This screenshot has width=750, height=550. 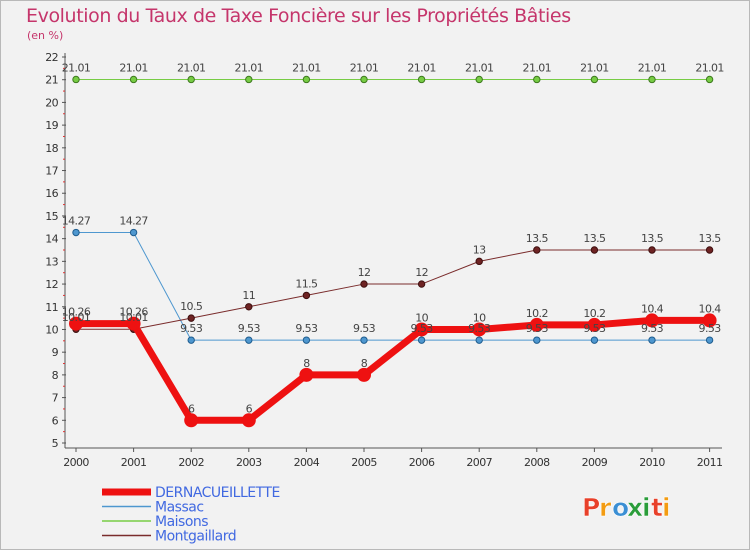 I want to click on data-label-montgaillard: 13, so click(x=479, y=249).